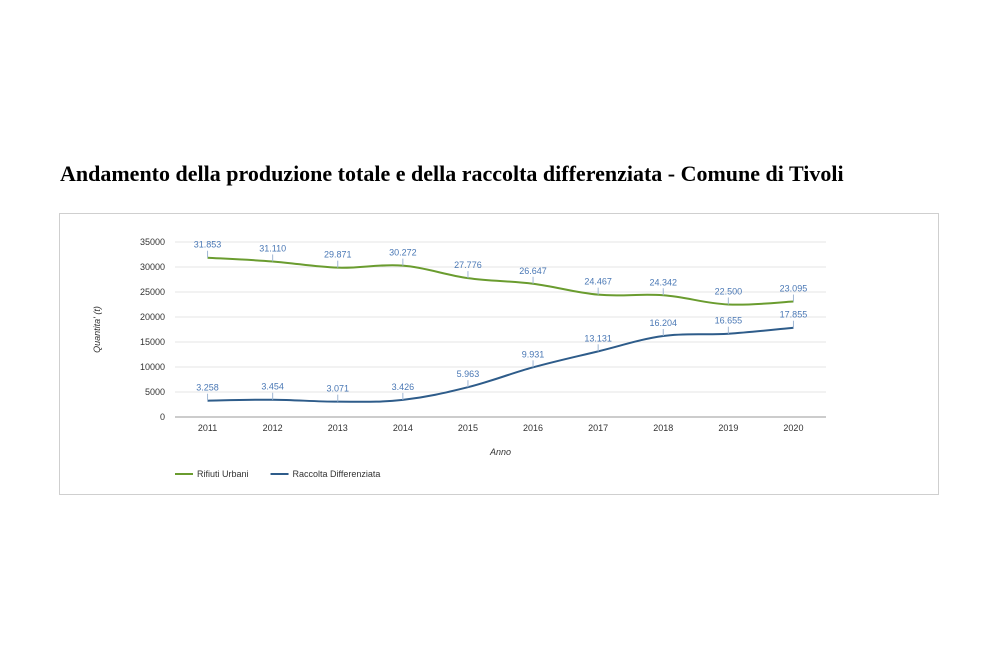  Describe the element at coordinates (500, 281) in the screenshot. I see `series-line-rifiuti-urbani` at that location.